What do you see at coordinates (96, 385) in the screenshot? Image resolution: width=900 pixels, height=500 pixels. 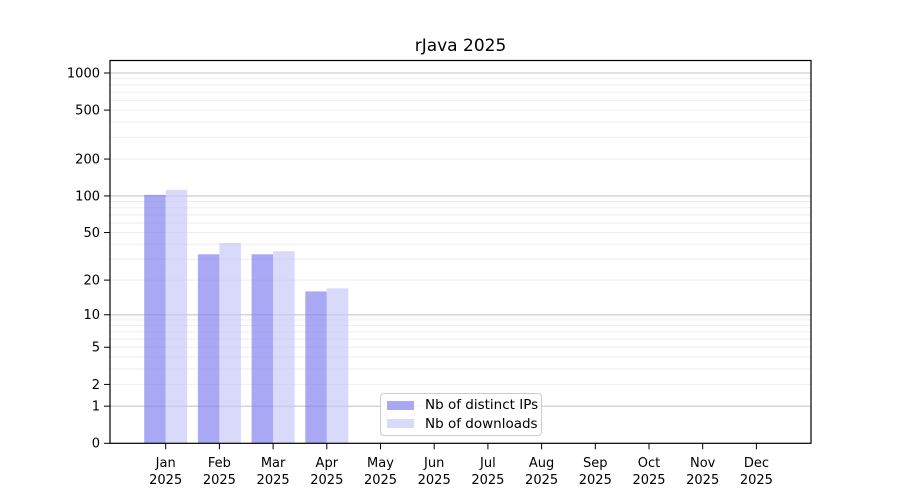 I see `y-tick-label-2: 2` at bounding box center [96, 385].